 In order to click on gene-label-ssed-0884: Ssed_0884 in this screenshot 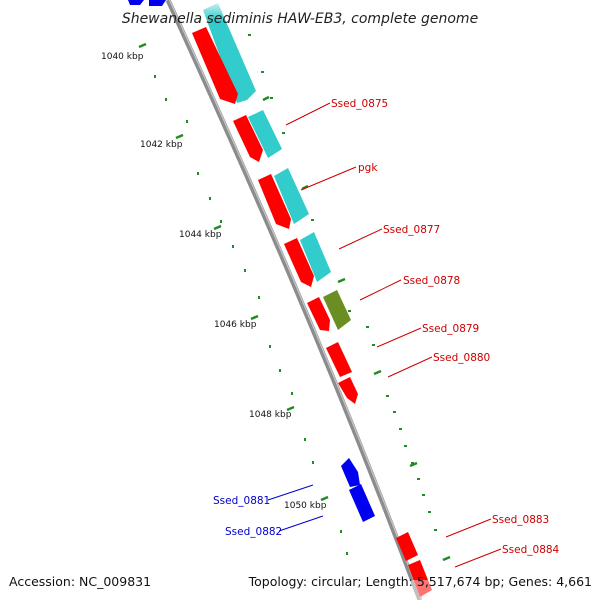, I will do `click(531, 550)`.